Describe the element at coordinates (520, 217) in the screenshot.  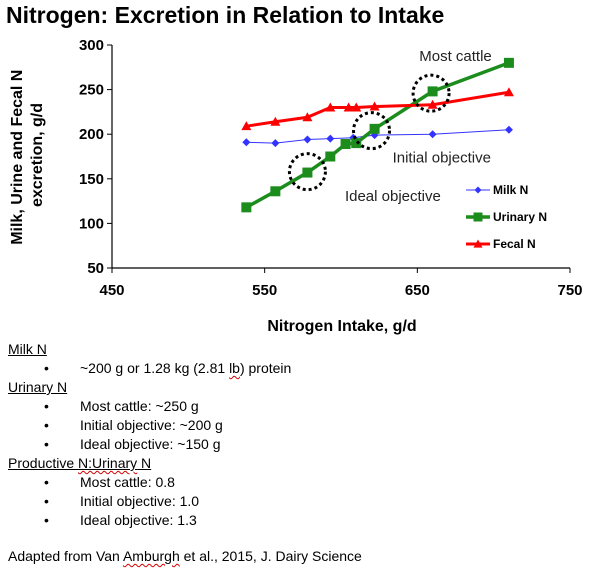
I see `legend-label: Urinary N` at that location.